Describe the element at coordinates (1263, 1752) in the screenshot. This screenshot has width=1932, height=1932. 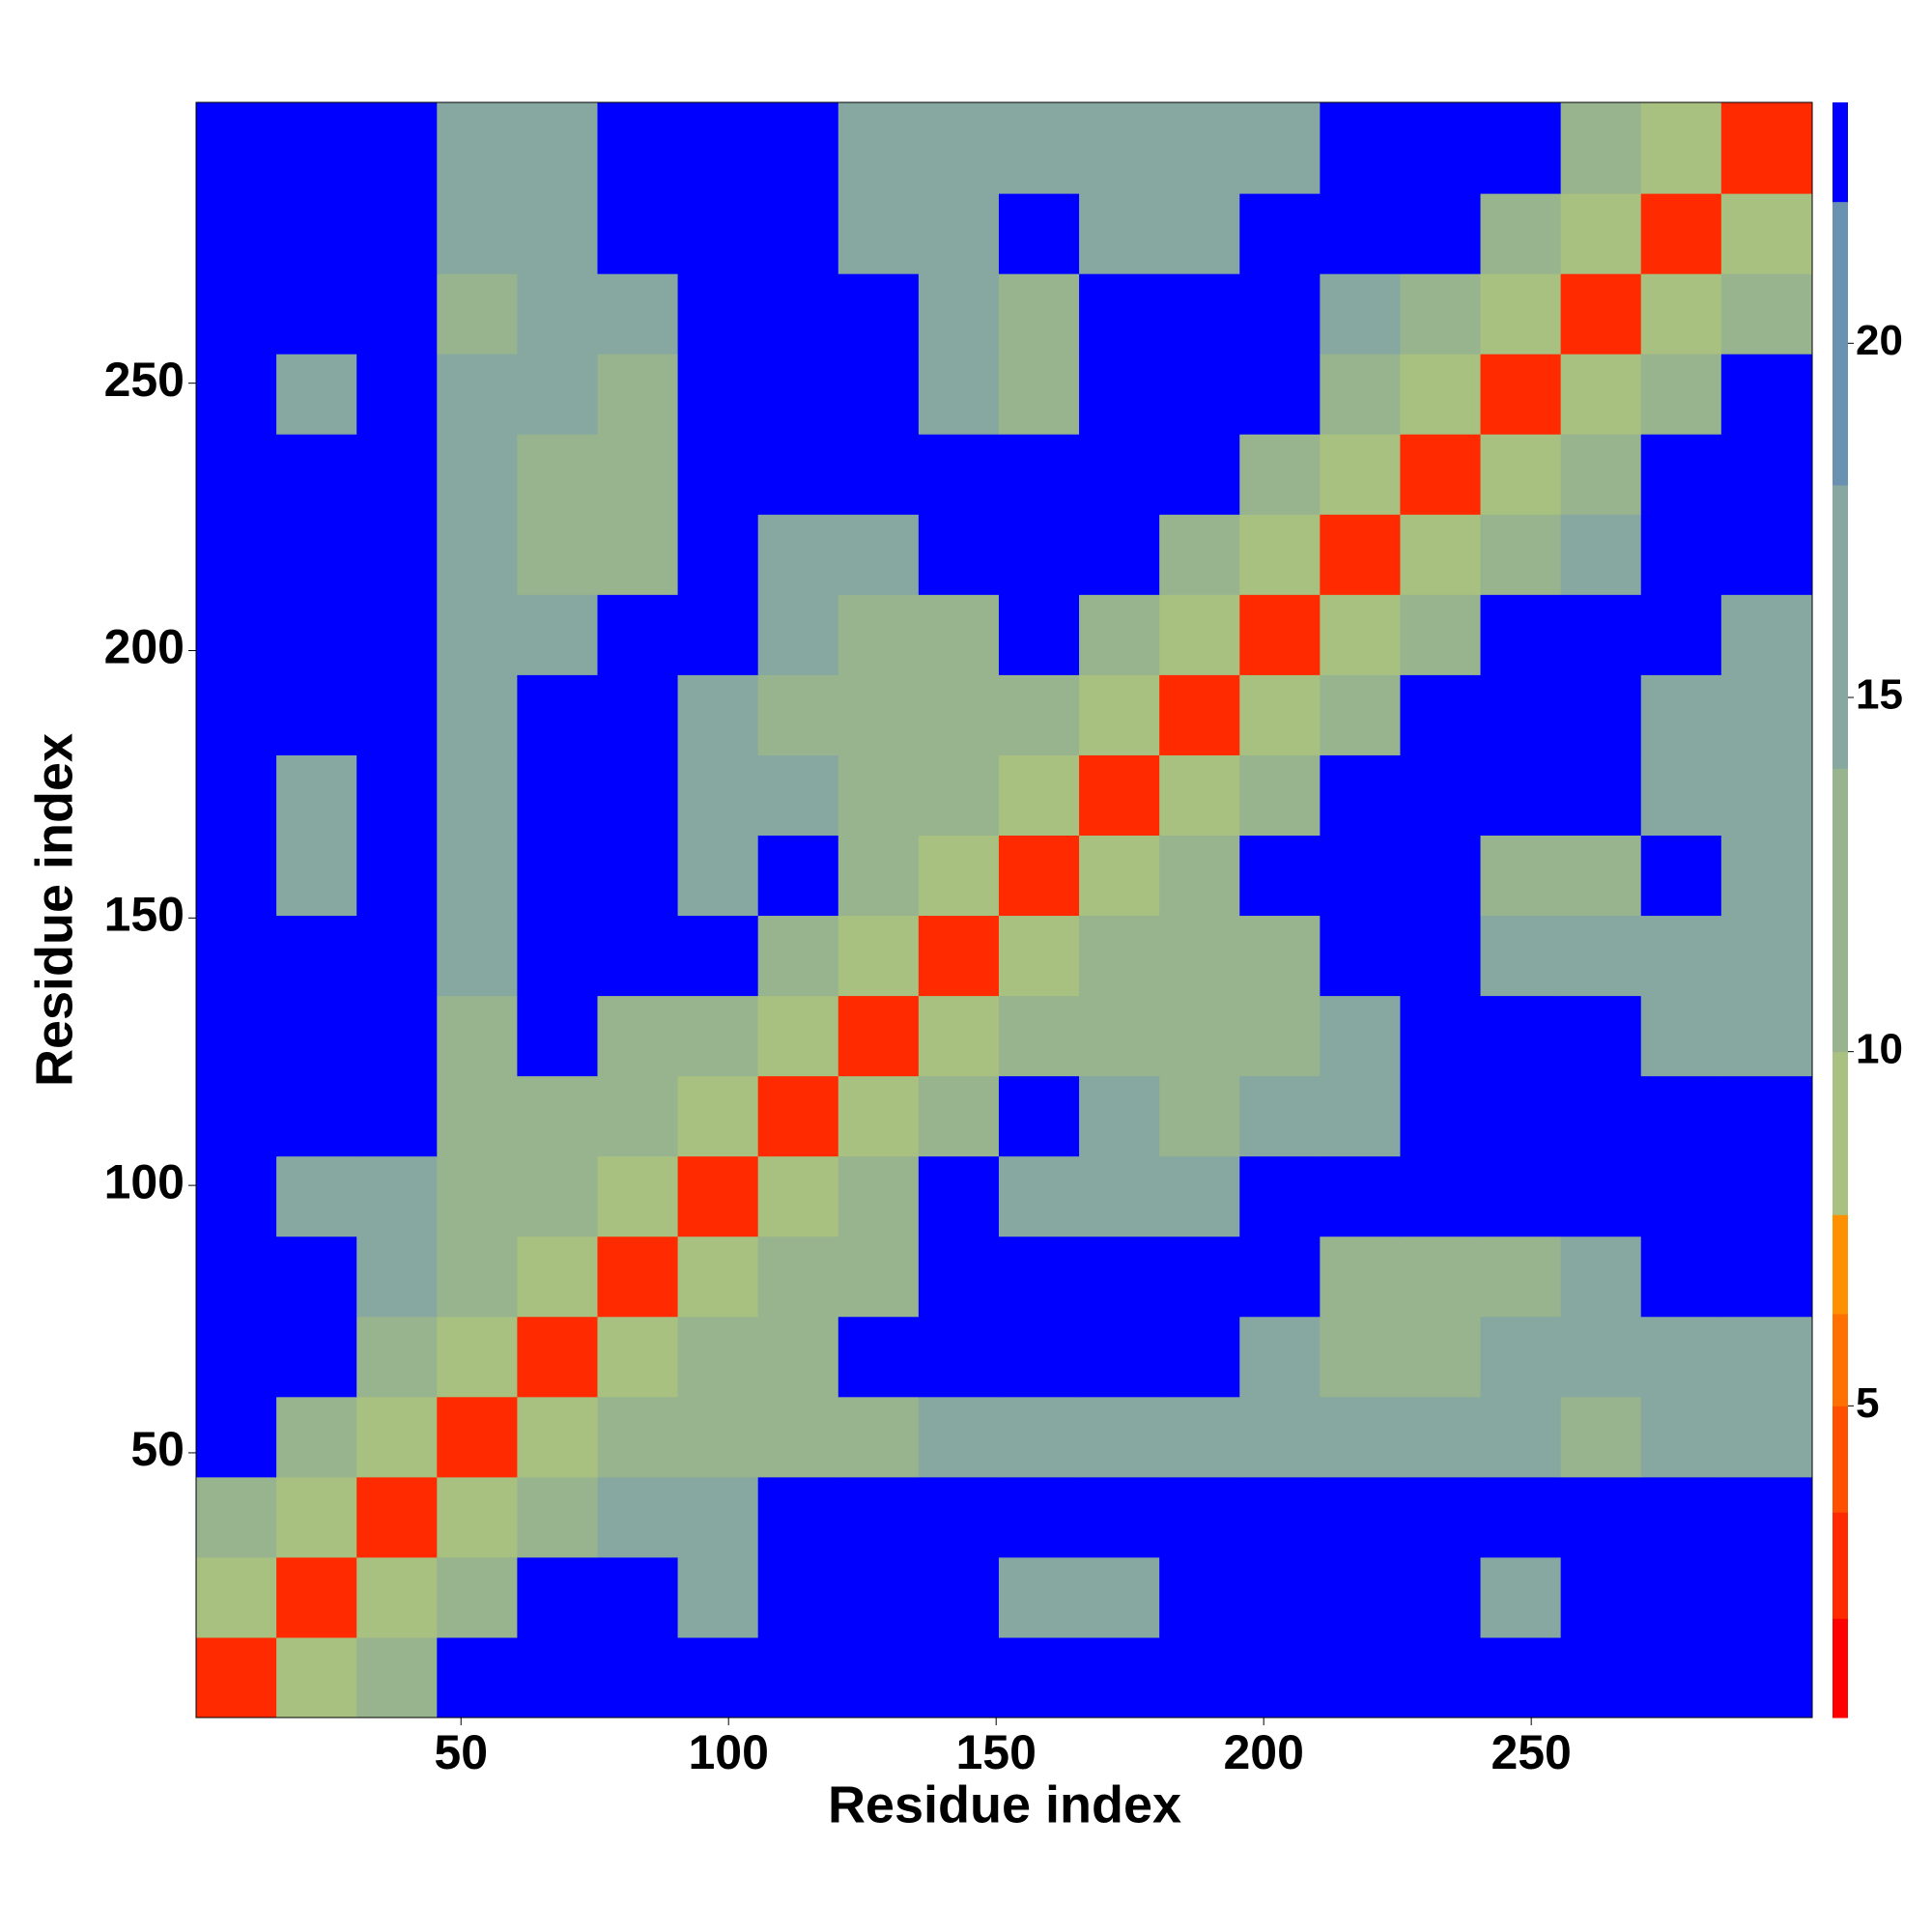
I see `x-tick-label: 200` at that location.